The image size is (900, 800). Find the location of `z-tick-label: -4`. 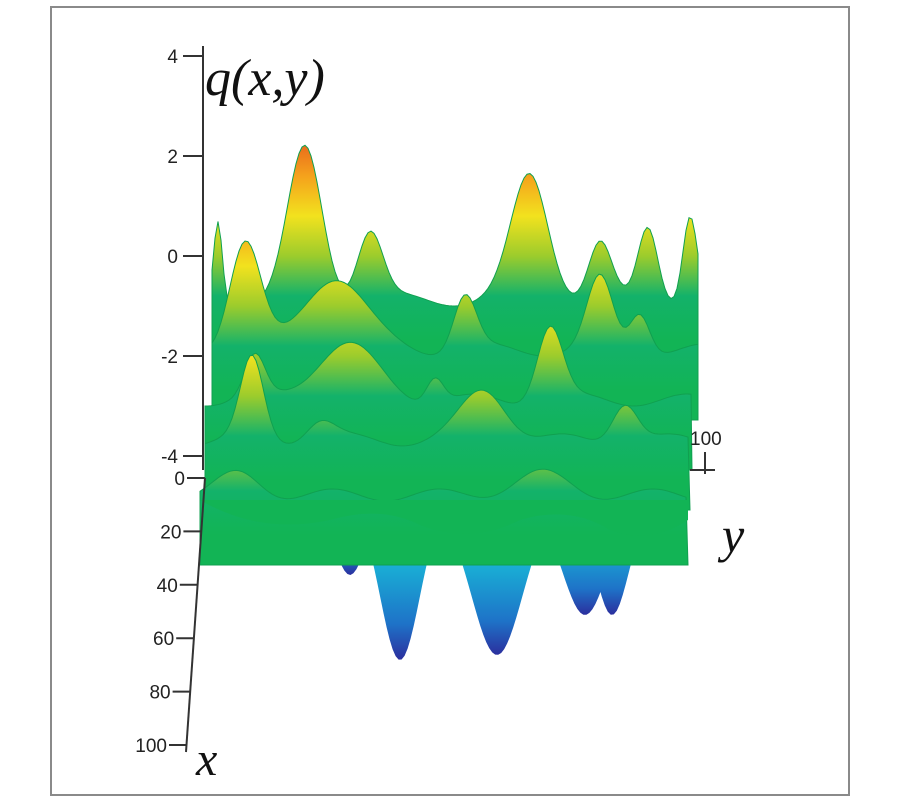

z-tick-label: -4 is located at coordinates (169, 457).